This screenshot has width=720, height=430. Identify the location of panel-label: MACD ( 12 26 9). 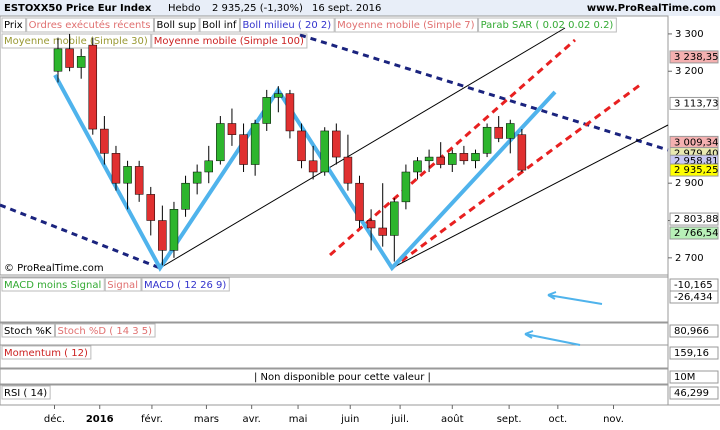
(185, 285).